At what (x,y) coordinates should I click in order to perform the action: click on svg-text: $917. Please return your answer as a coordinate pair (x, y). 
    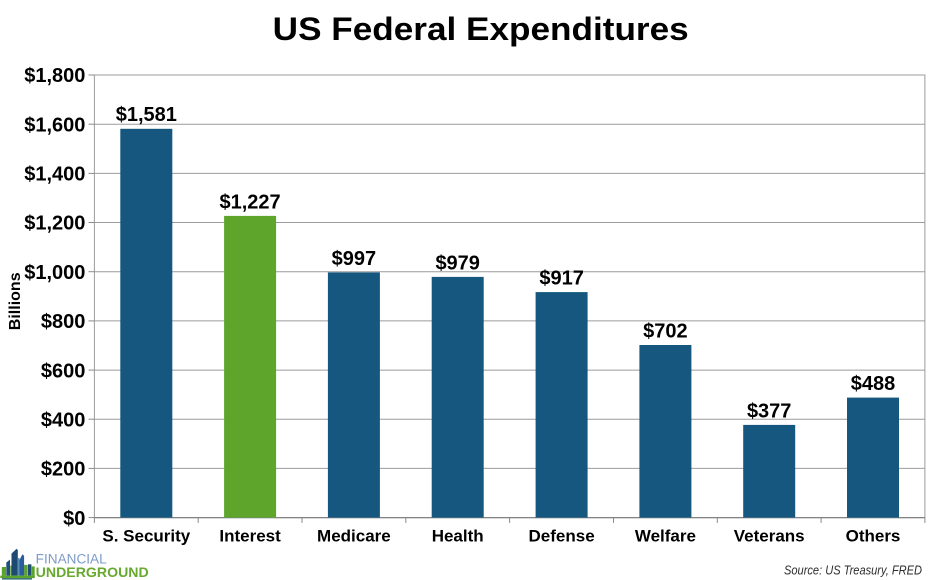
    Looking at the image, I should click on (561, 279).